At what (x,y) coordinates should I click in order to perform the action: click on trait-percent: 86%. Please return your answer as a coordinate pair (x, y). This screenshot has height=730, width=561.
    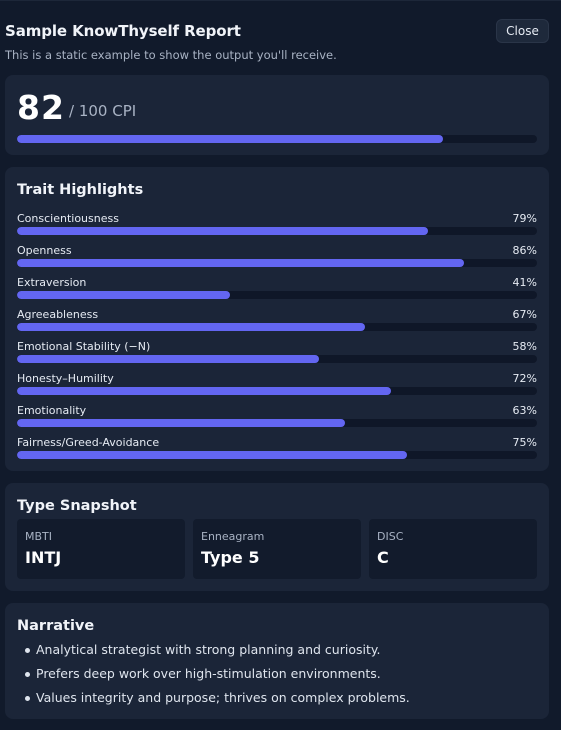
    Looking at the image, I should click on (524, 250).